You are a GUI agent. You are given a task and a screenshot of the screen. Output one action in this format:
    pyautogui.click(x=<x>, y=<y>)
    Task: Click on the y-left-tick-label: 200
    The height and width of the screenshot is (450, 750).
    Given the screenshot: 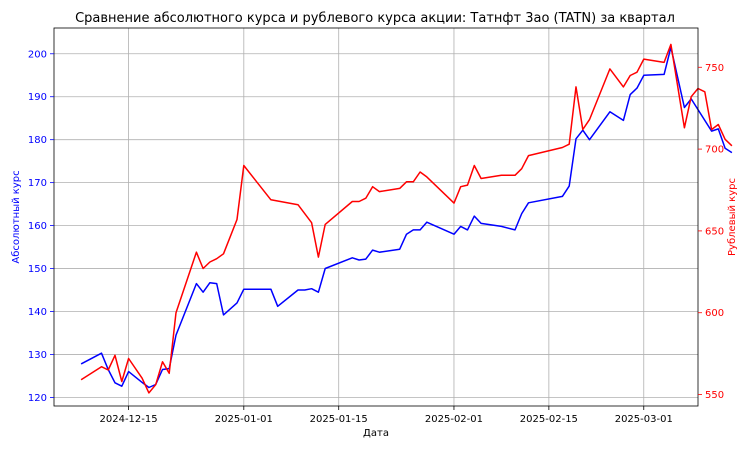 What is the action you would take?
    pyautogui.click(x=37, y=54)
    